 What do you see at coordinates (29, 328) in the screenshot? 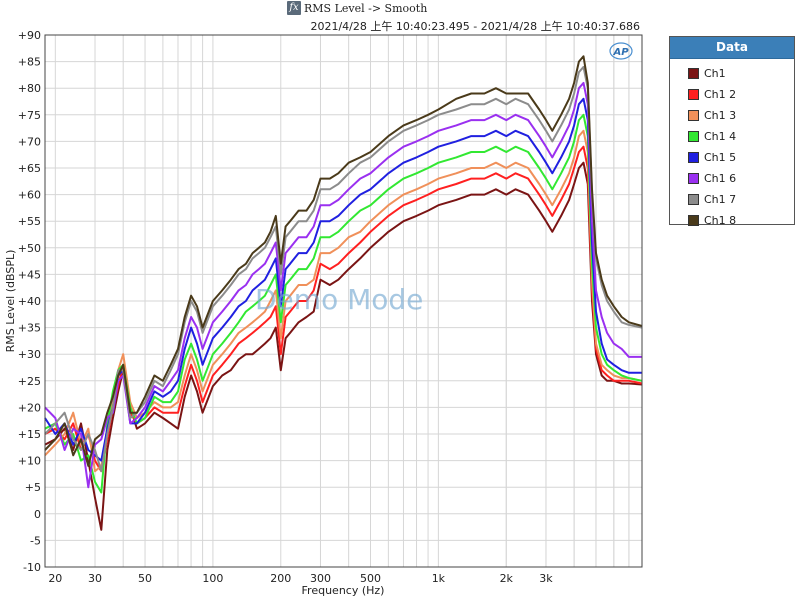
I see `y-tick-label: +35` at bounding box center [29, 328].